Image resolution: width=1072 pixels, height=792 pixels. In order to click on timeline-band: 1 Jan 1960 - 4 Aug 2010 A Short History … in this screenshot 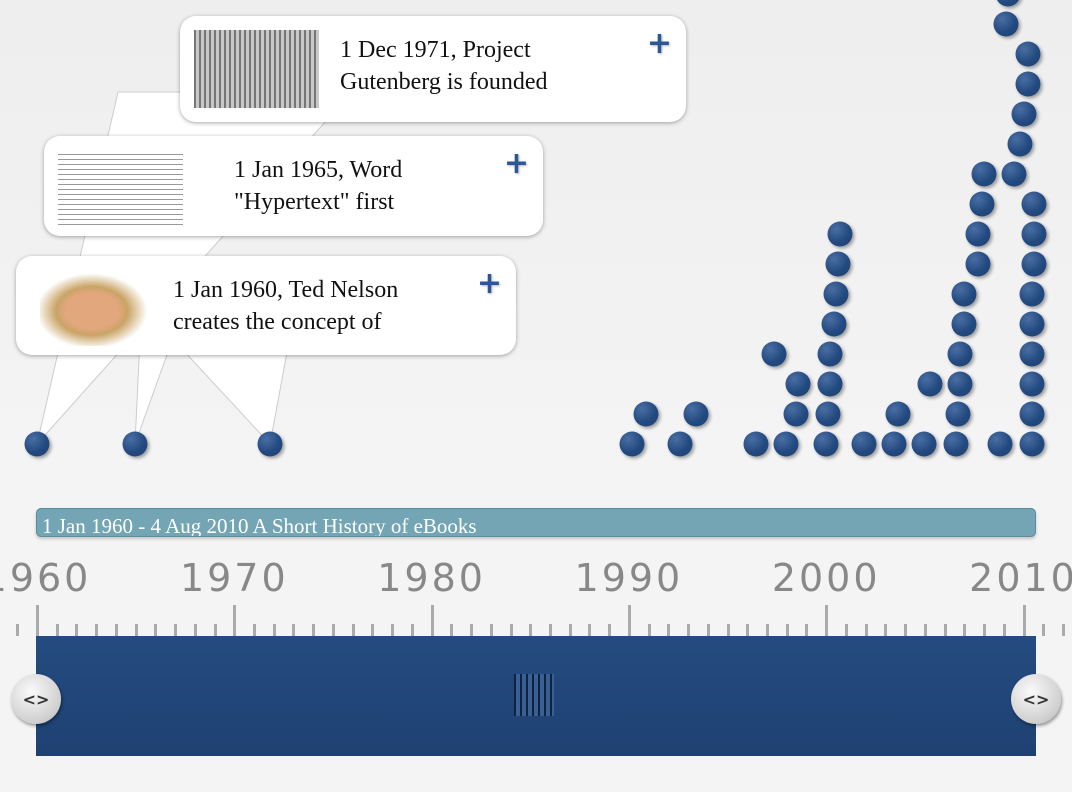, I will do `click(536, 522)`.